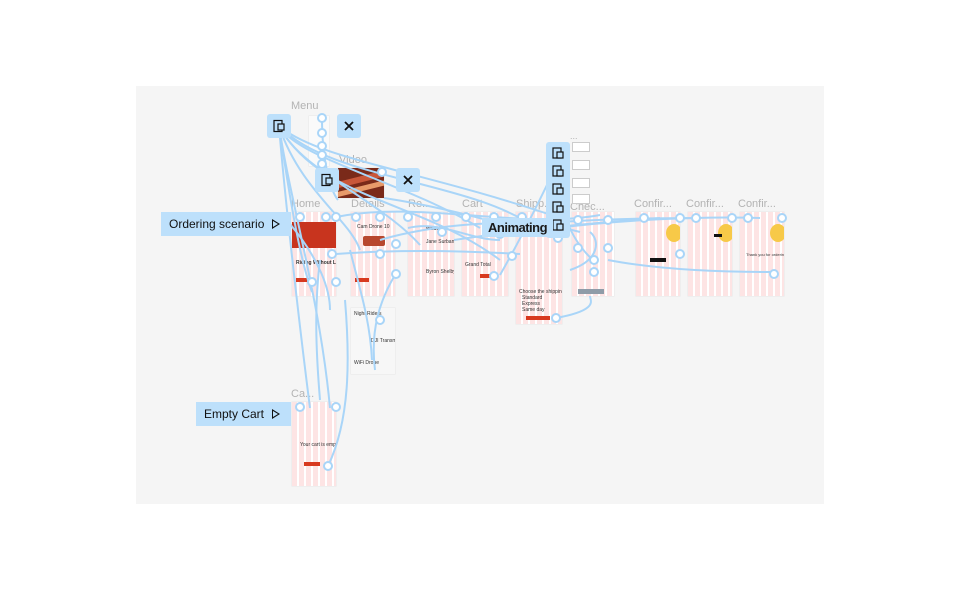 Image resolution: width=960 pixels, height=592 pixels. Describe the element at coordinates (725, 233) in the screenshot. I see `sun-icon` at that location.